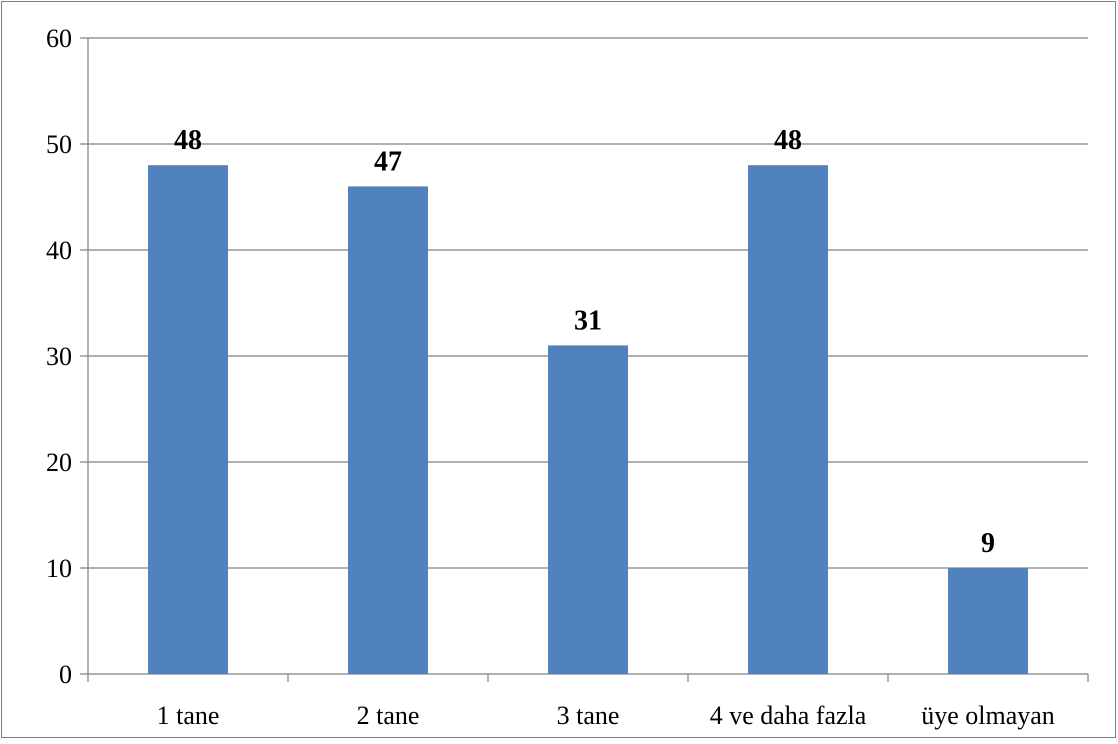 Image resolution: width=1118 pixels, height=744 pixels. I want to click on x-category-label: 2 tane, so click(388, 715).